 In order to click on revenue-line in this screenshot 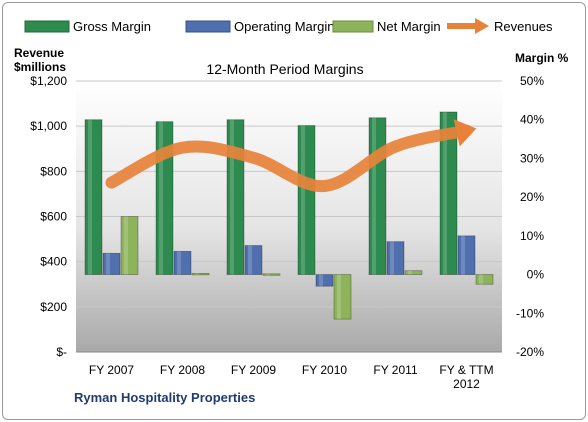, I will do `click(289, 158)`.